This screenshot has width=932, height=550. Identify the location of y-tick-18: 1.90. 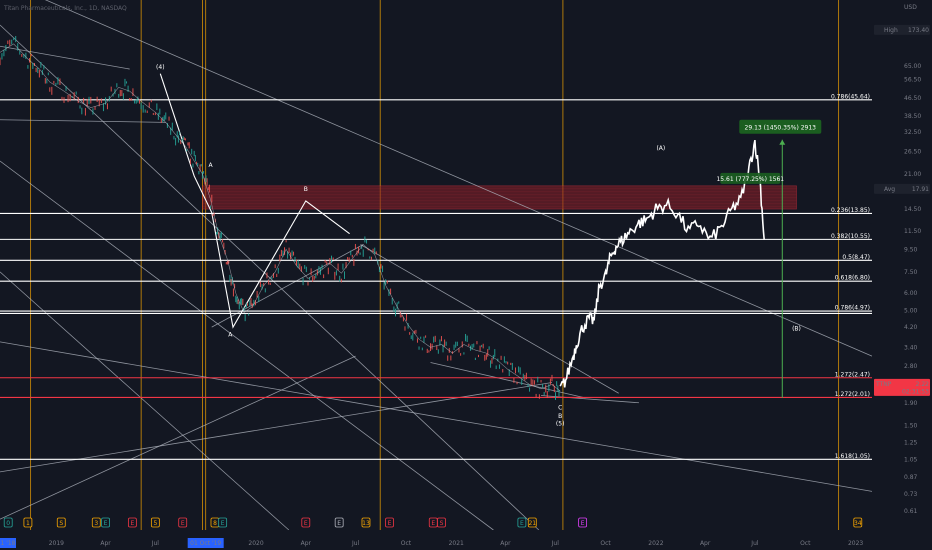
(911, 403).